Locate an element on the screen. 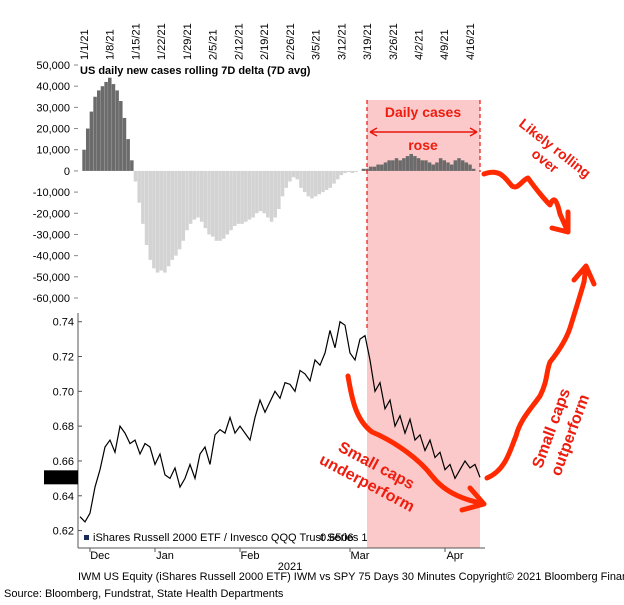 This screenshot has width=624, height=605. annotation: rose is located at coordinates (423, 145).